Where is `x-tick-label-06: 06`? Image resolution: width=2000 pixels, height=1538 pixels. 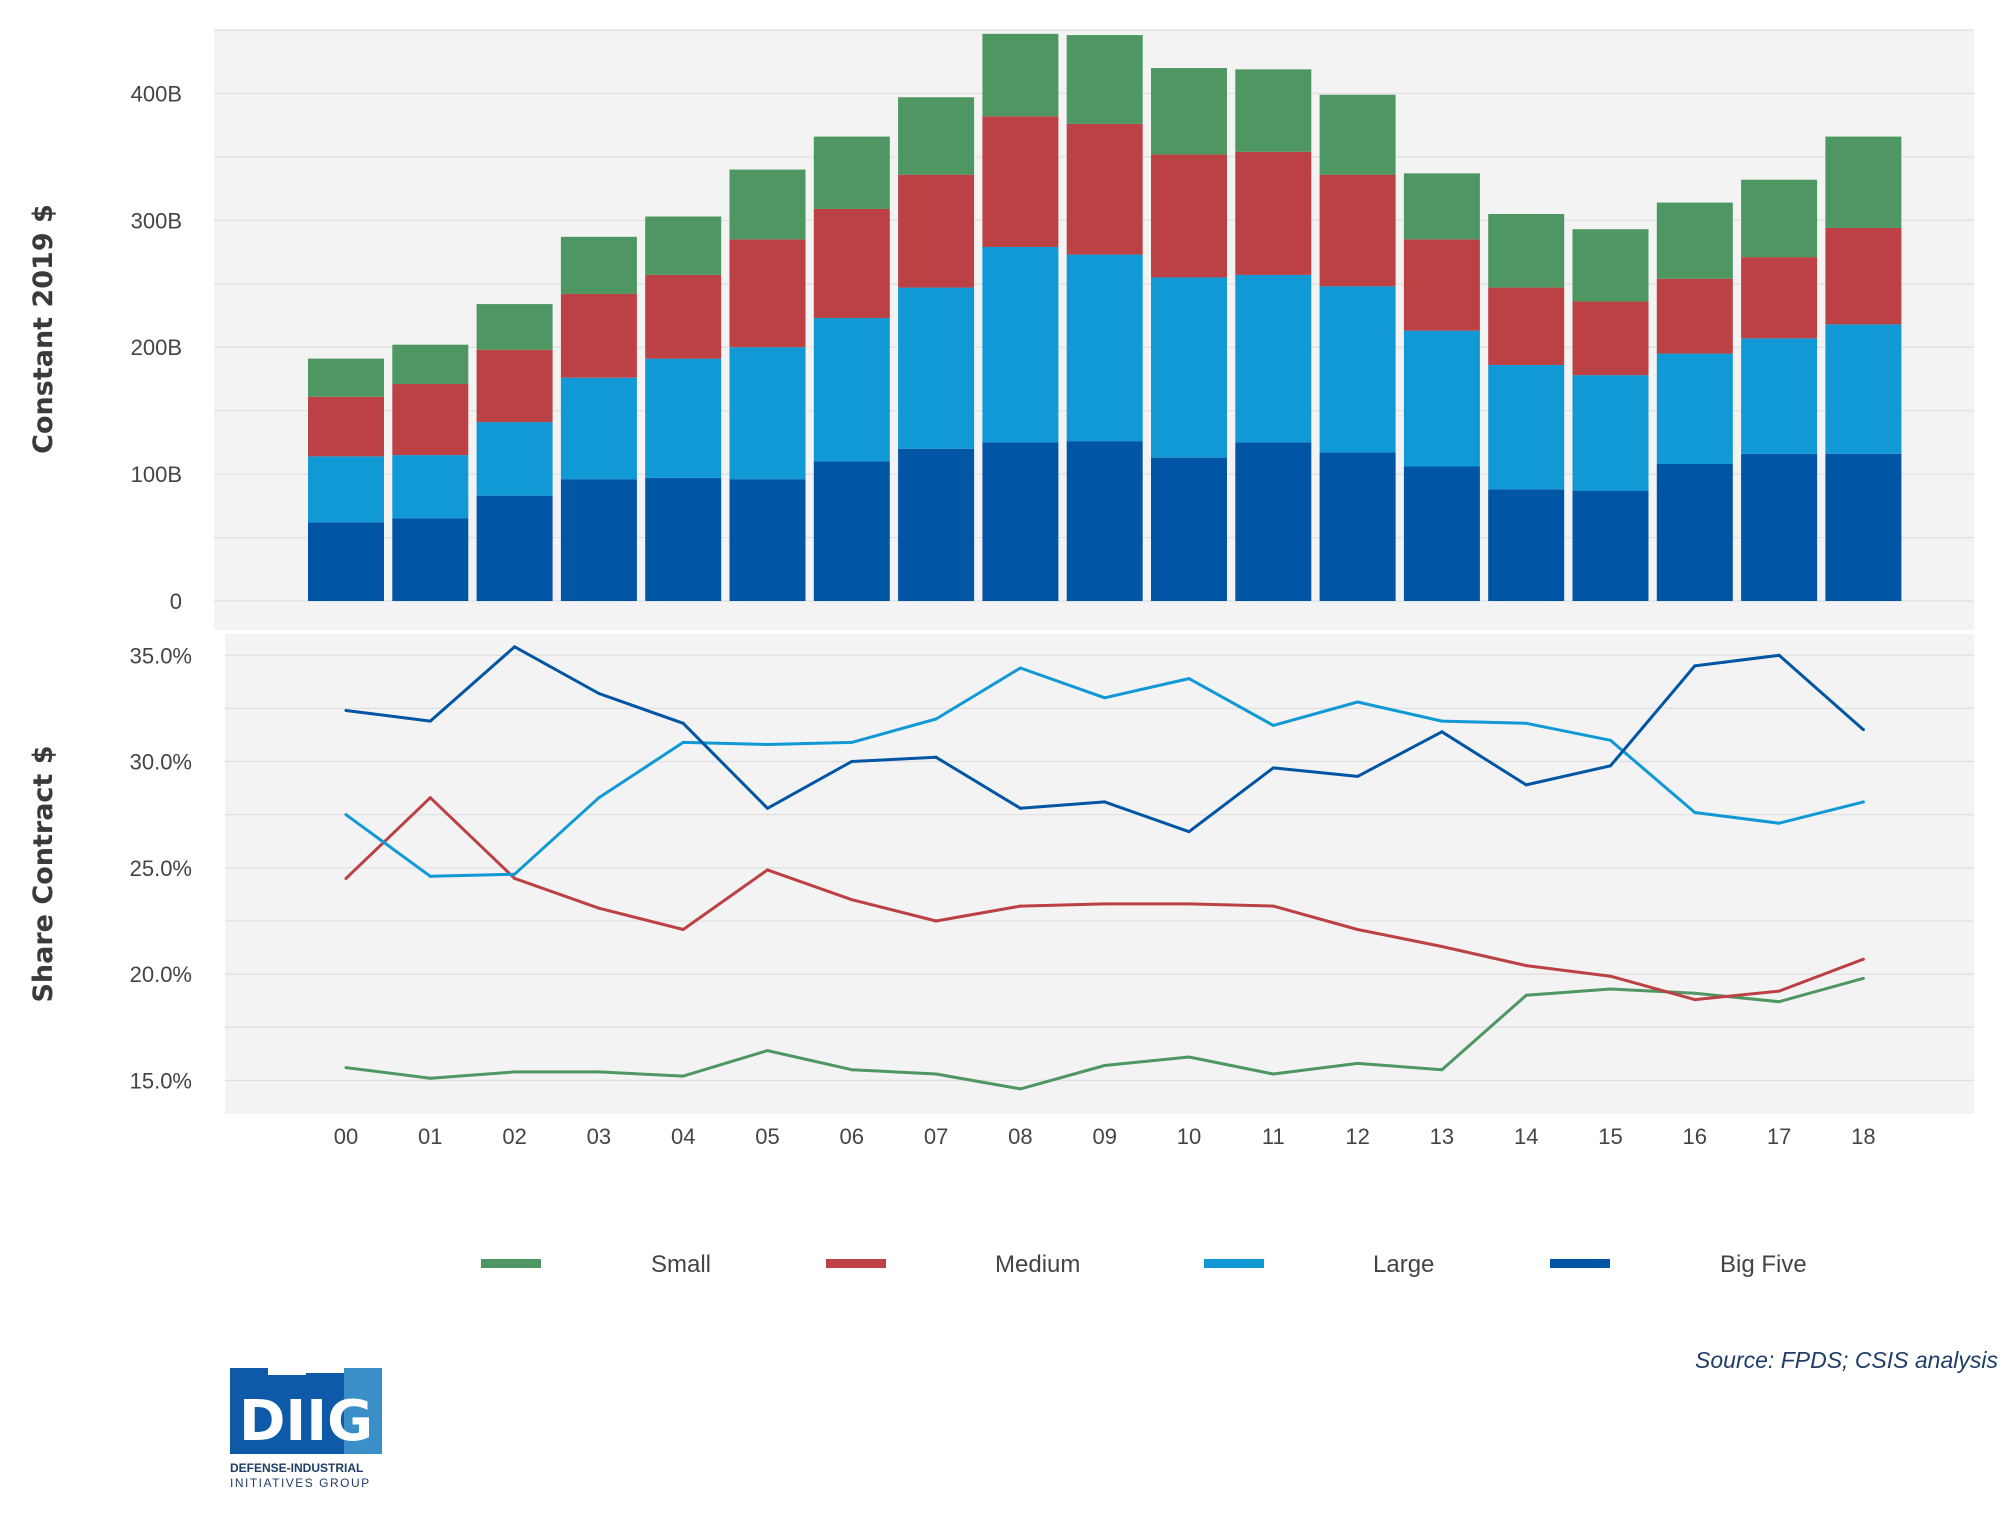 x-tick-label-06: 06 is located at coordinates (852, 1136).